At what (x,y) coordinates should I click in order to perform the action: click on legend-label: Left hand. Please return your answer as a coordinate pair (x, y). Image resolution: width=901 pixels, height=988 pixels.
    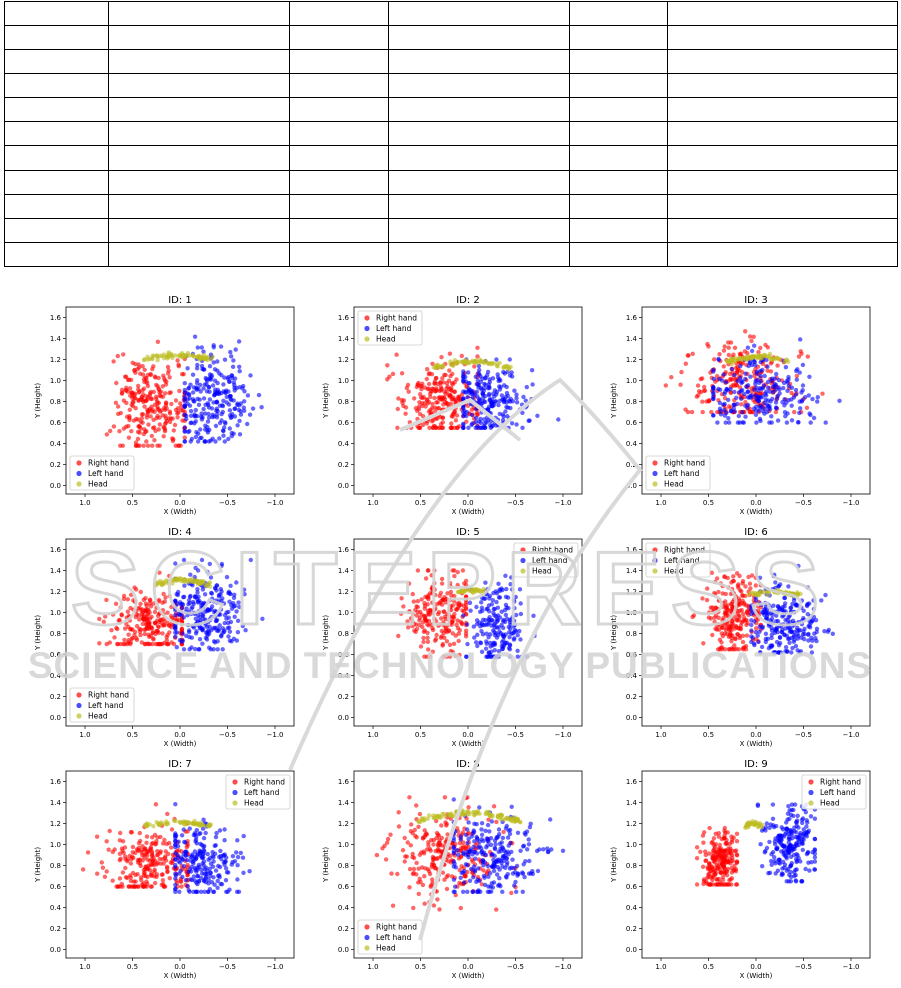
    Looking at the image, I should click on (394, 328).